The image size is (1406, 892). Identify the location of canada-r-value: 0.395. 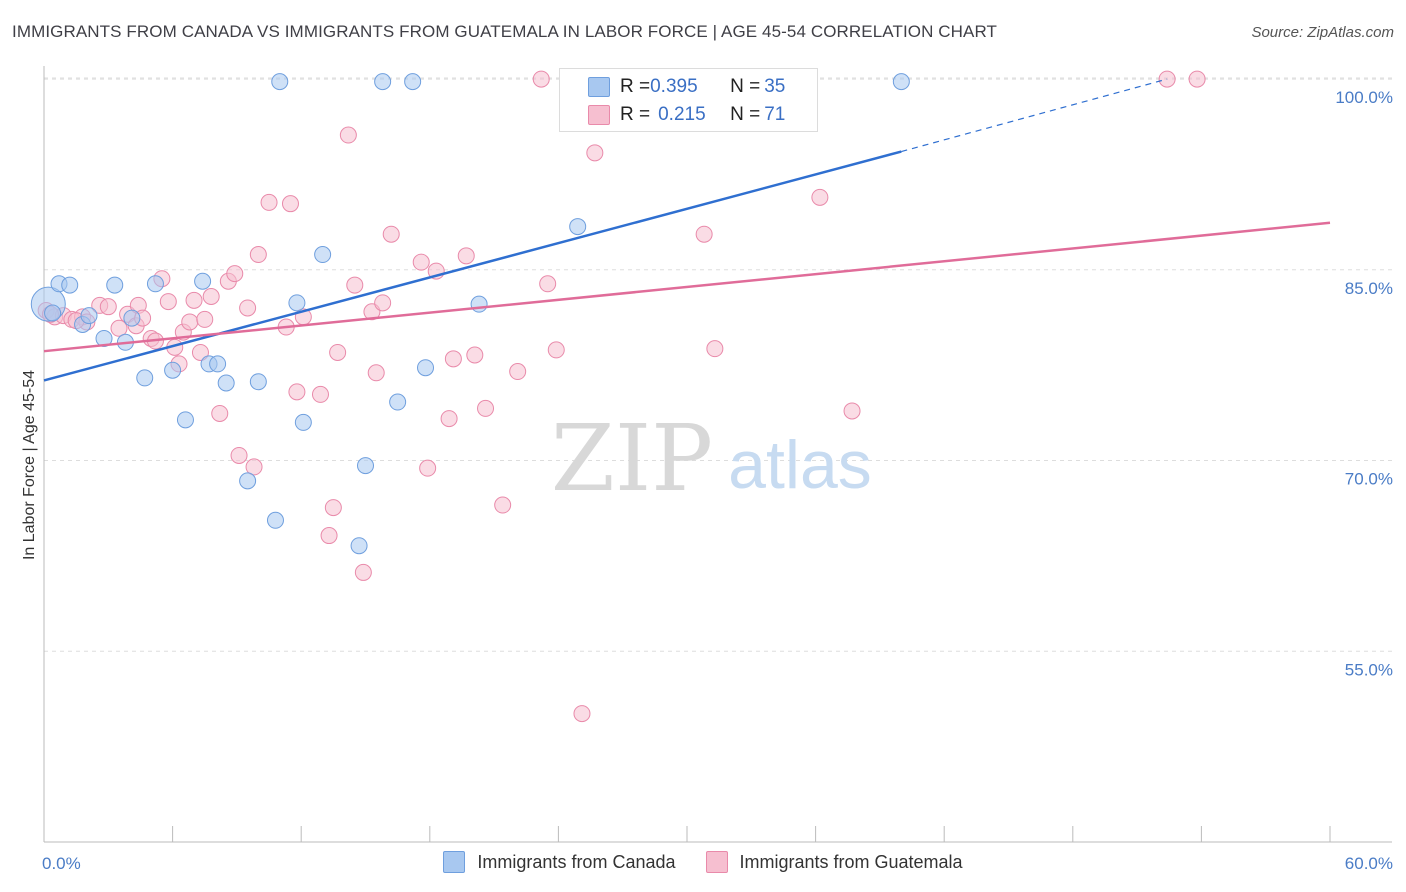
(674, 86).